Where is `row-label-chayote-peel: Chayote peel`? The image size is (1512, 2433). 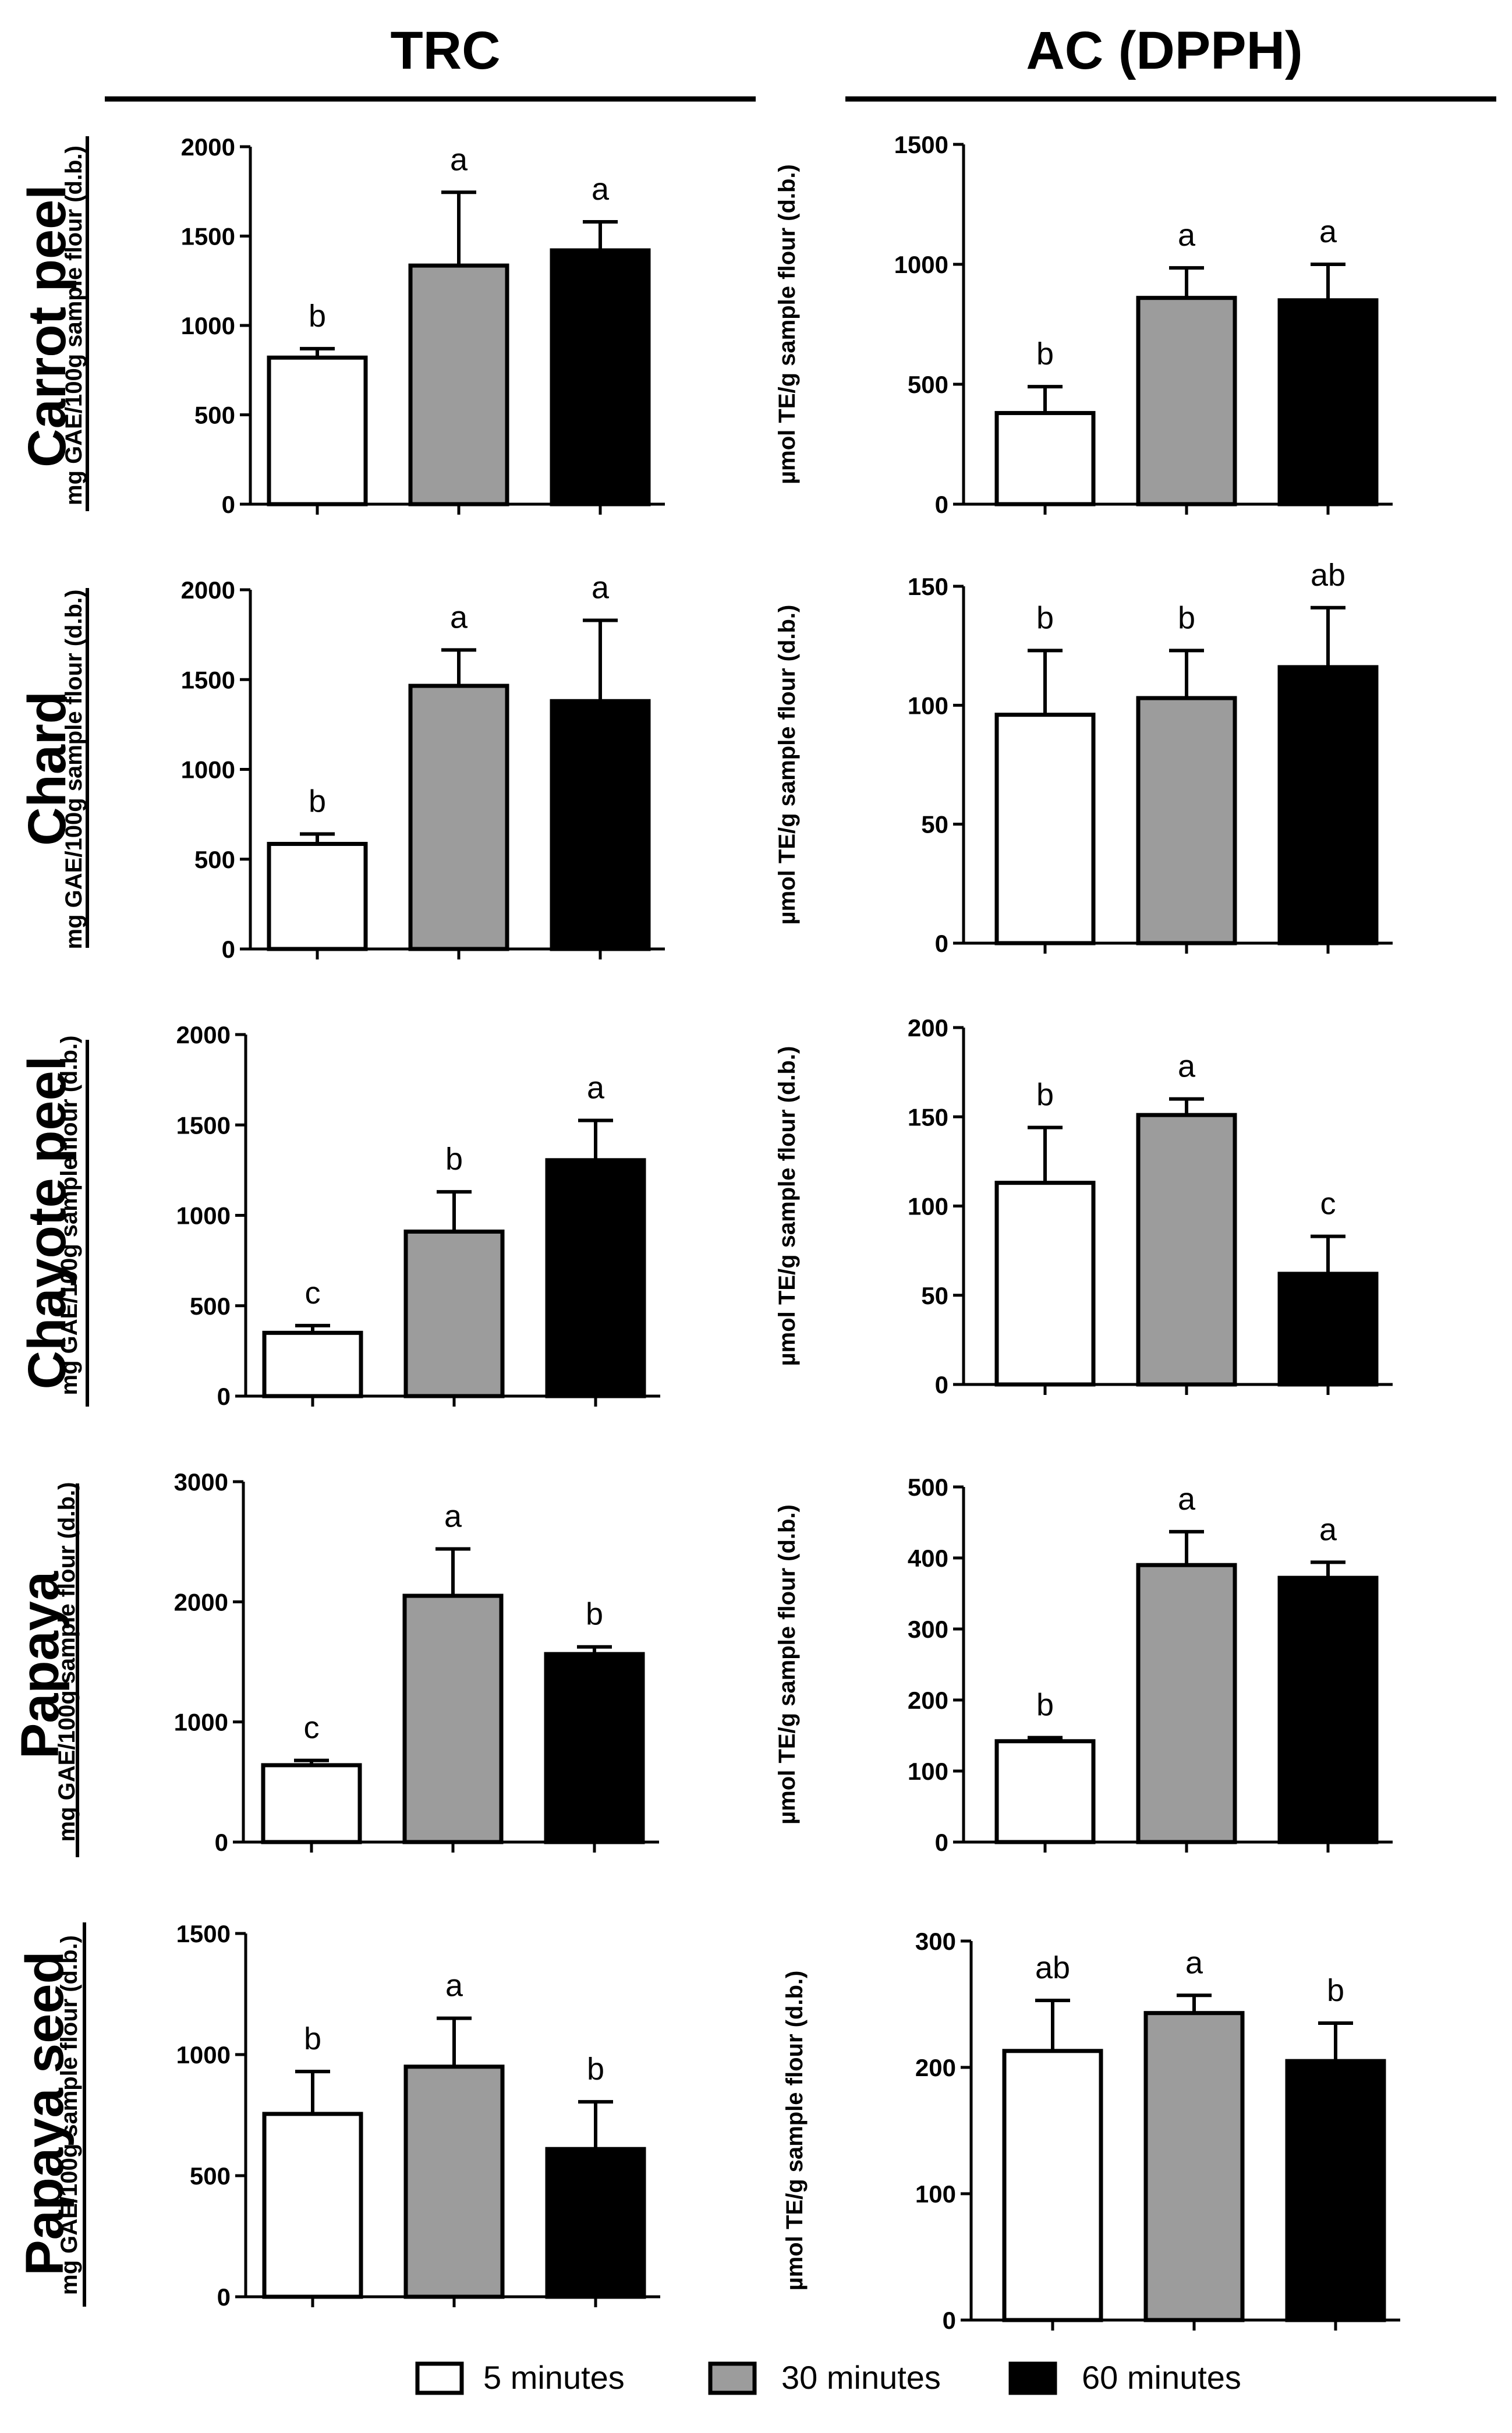
row-label-chayote-peel: Chayote peel is located at coordinates (53, 1223).